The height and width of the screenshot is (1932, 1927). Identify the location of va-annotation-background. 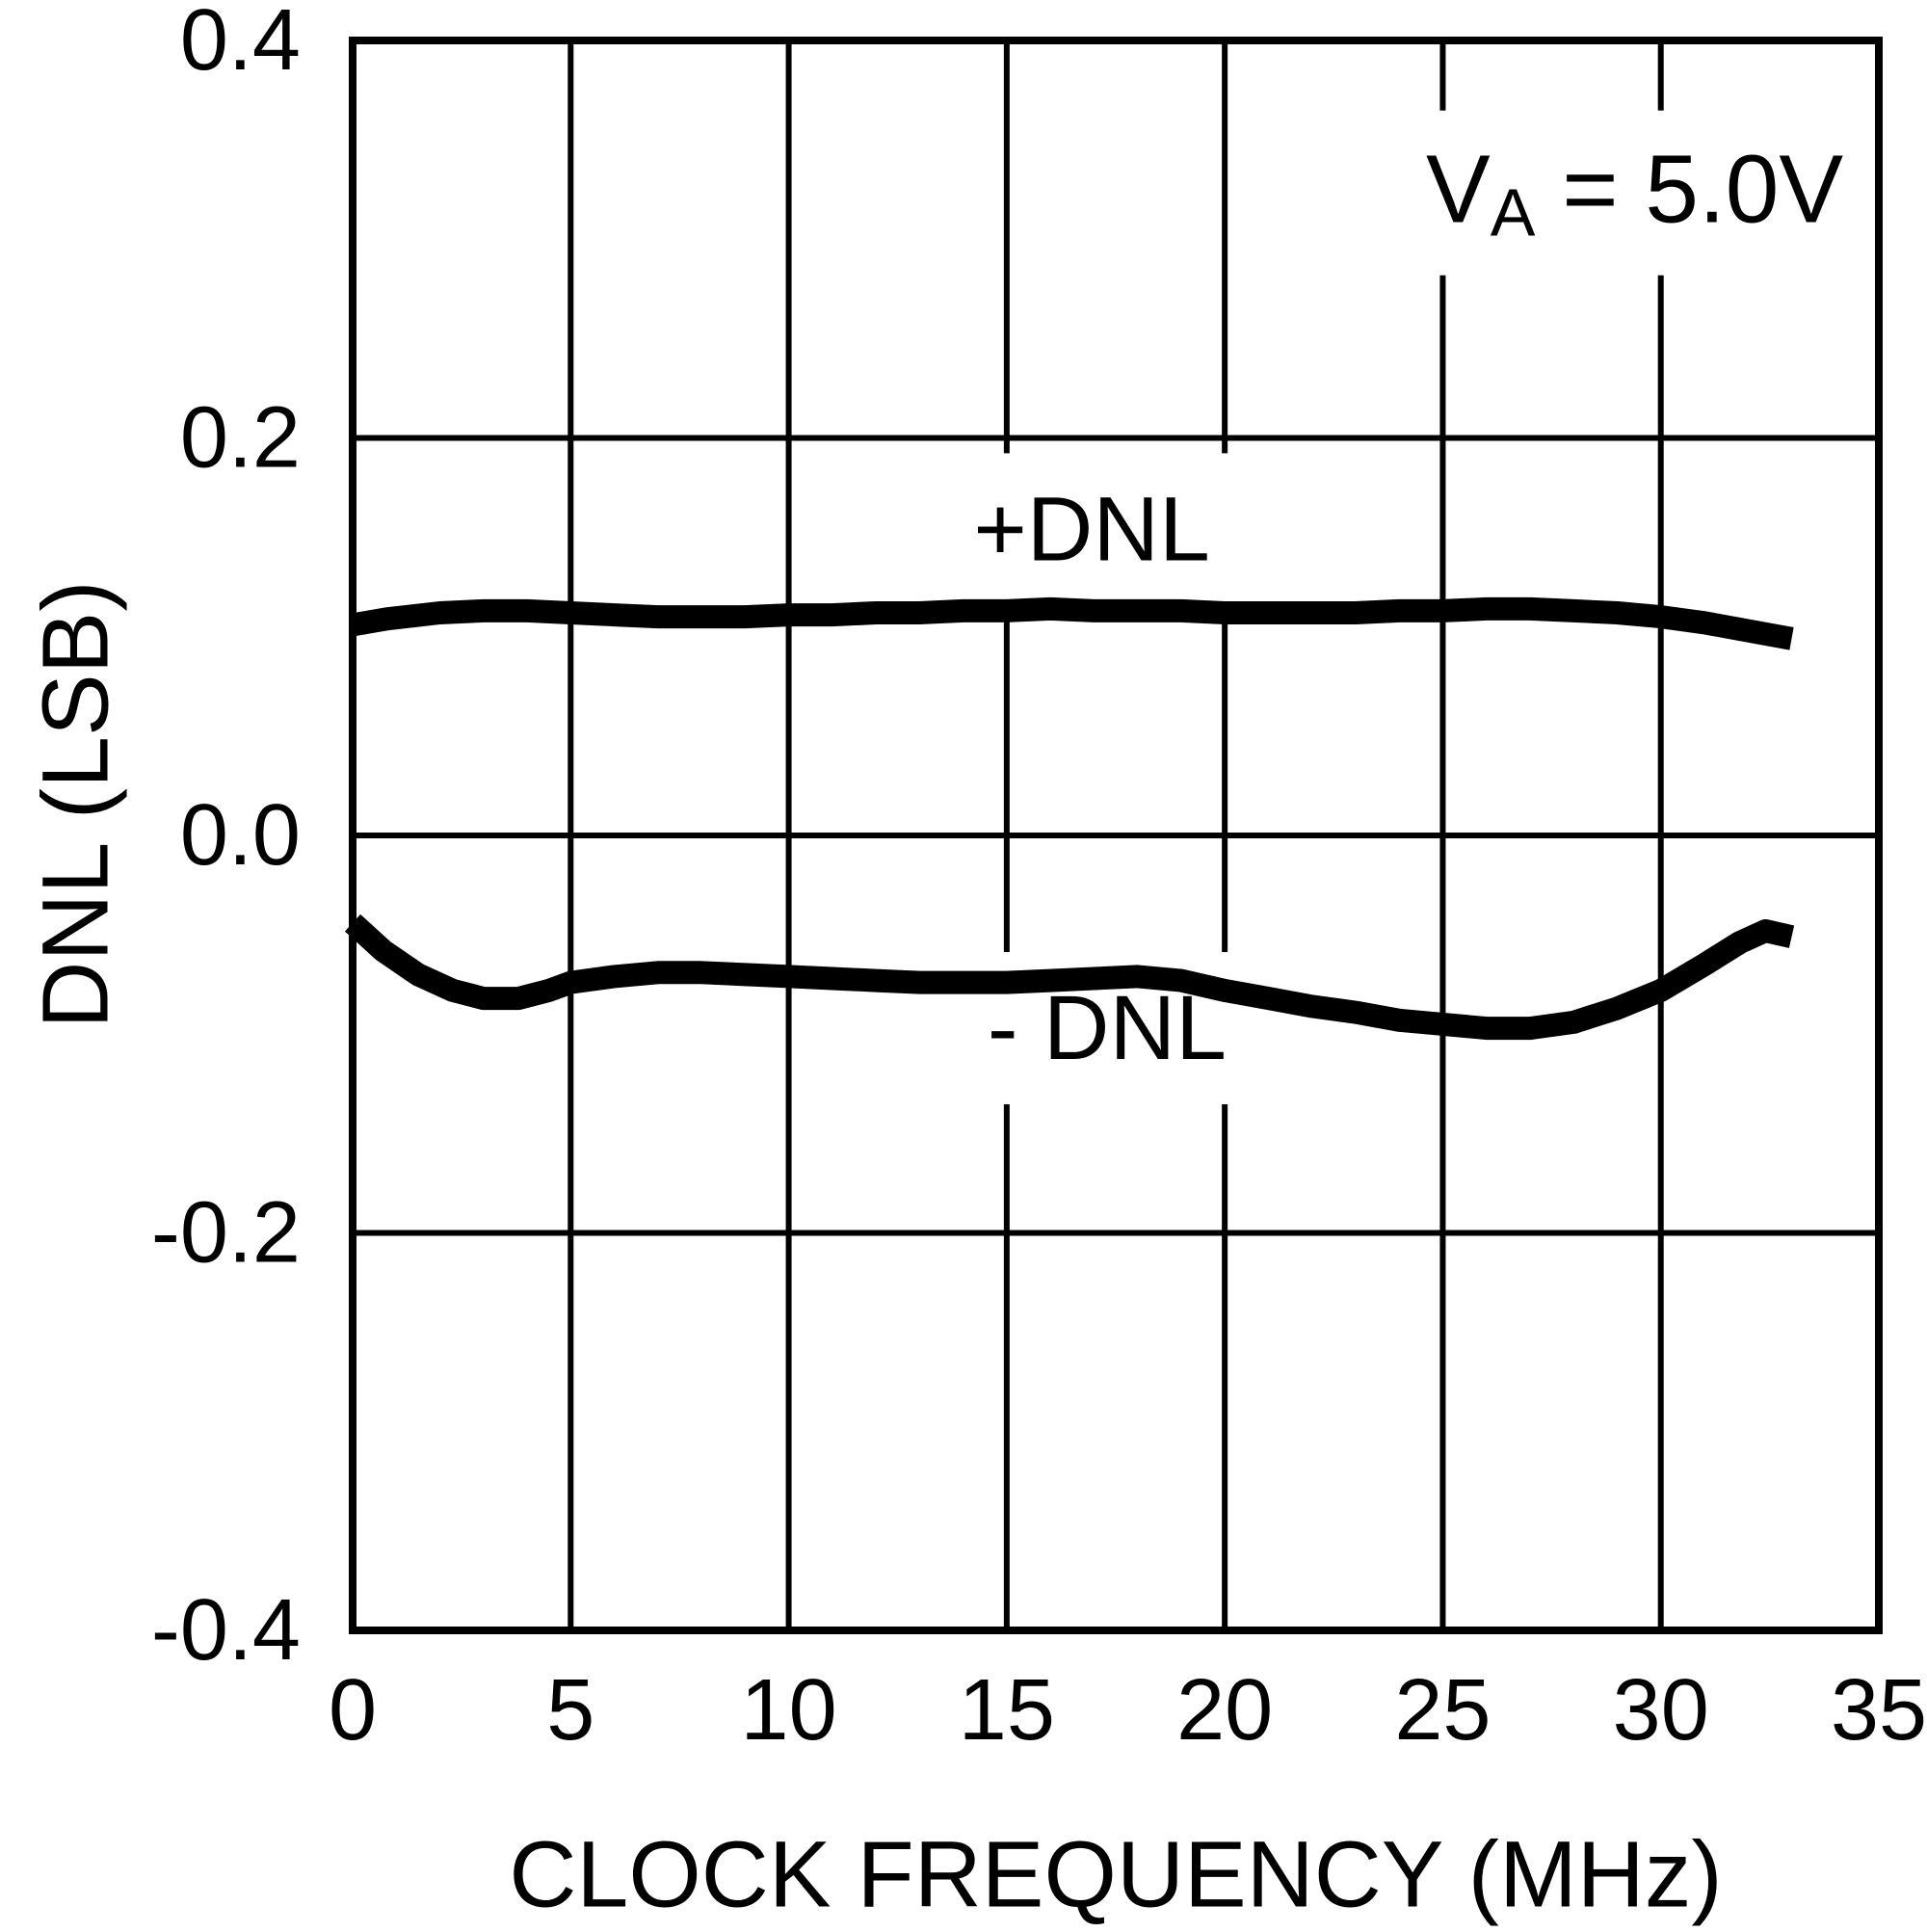
(1635, 193).